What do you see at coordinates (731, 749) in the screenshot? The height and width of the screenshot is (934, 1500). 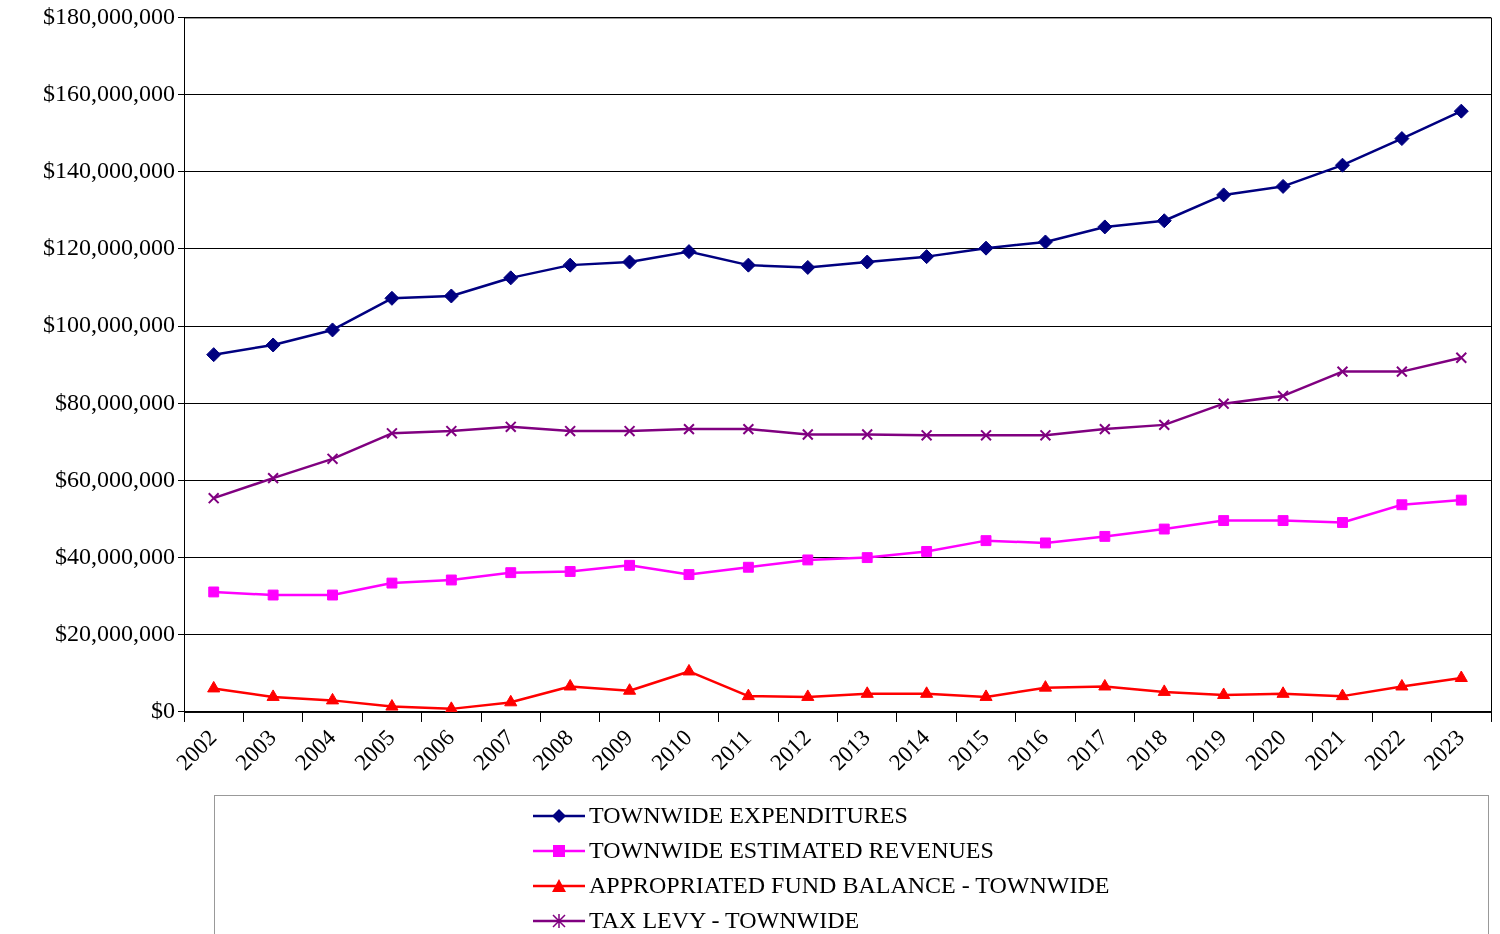 I see `x-tick-label: 2011` at bounding box center [731, 749].